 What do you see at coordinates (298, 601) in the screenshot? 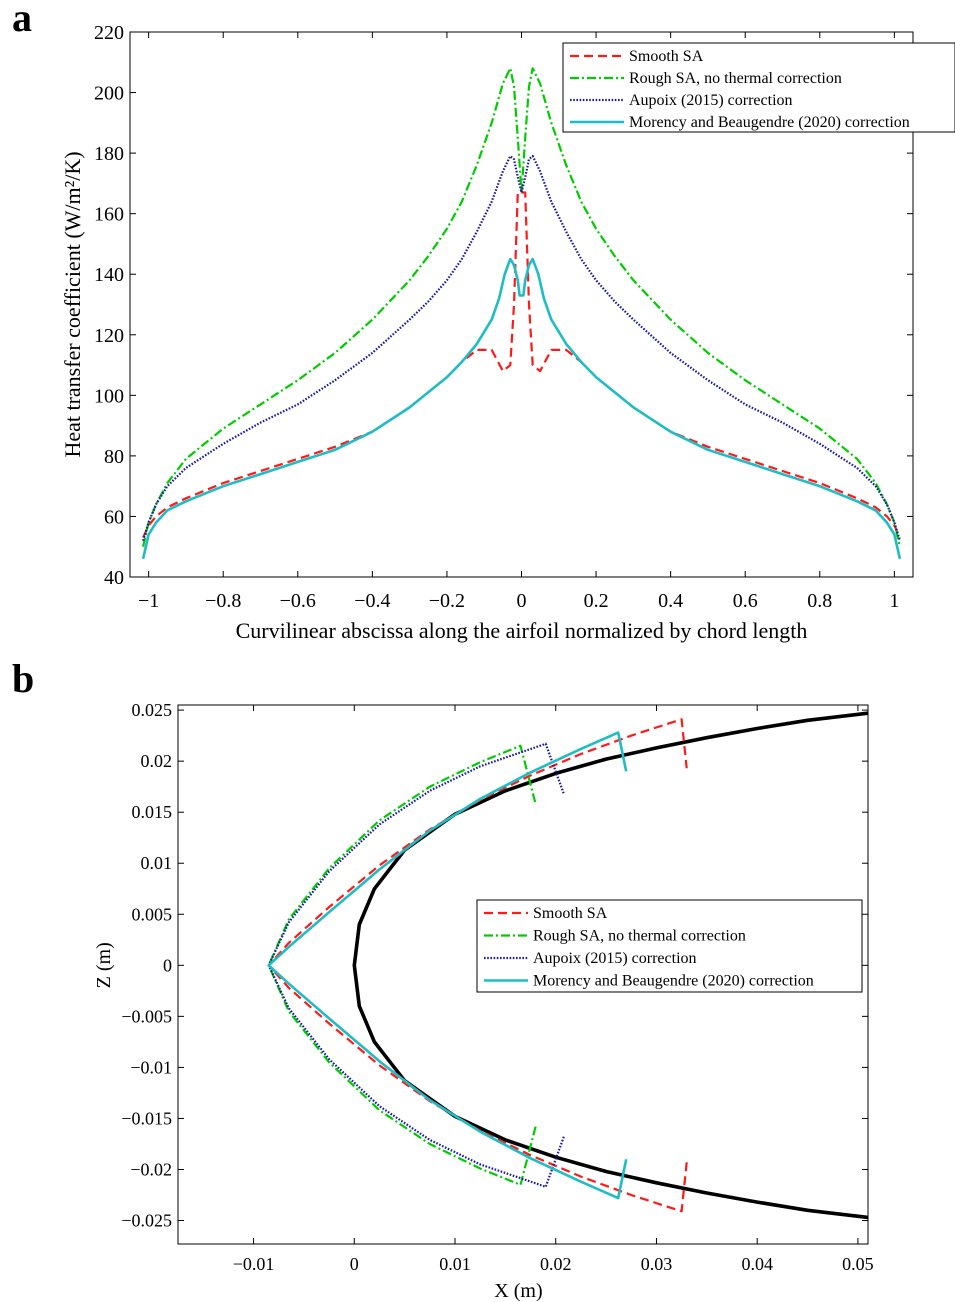
I see `x-tick-label: −0.6` at bounding box center [298, 601].